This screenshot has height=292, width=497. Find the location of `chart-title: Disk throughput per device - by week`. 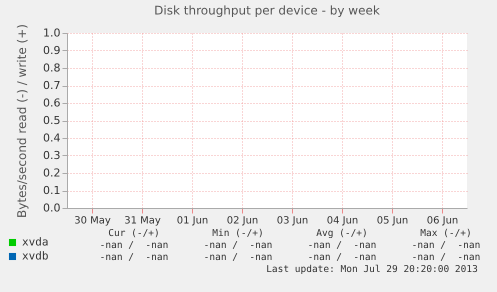

chart-title: Disk throughput per device - by week is located at coordinates (267, 11).